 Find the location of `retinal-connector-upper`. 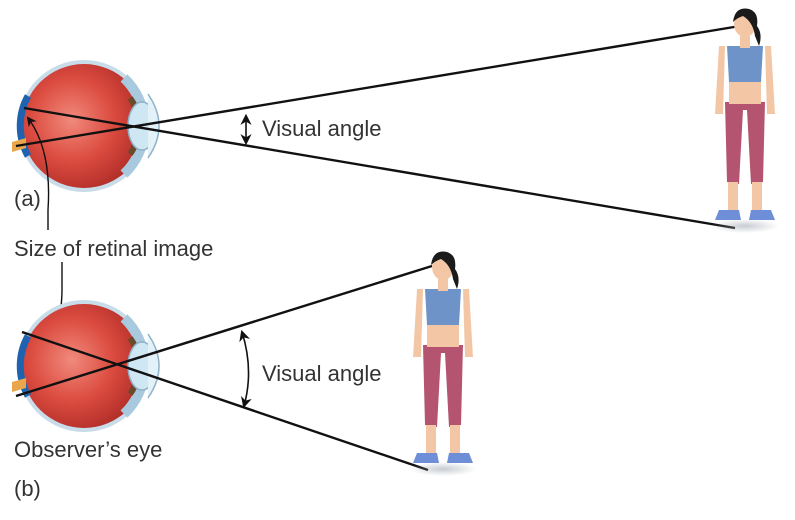

retinal-connector-upper is located at coordinates (38, 173).